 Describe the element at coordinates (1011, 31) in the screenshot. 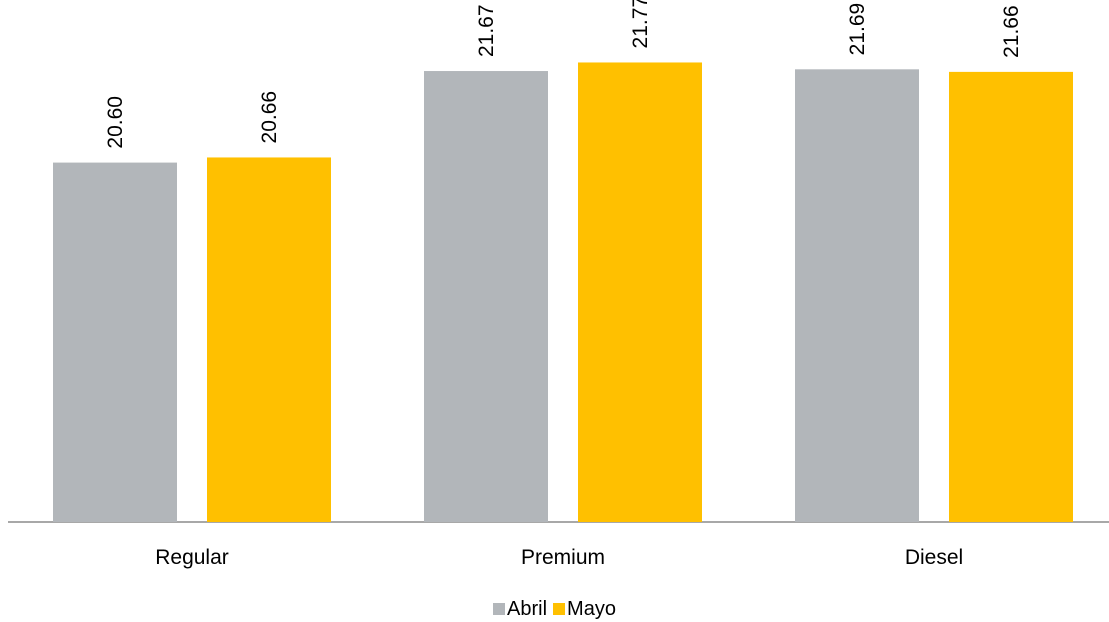

I see `data-label-mayo-diesel: 21.66` at that location.